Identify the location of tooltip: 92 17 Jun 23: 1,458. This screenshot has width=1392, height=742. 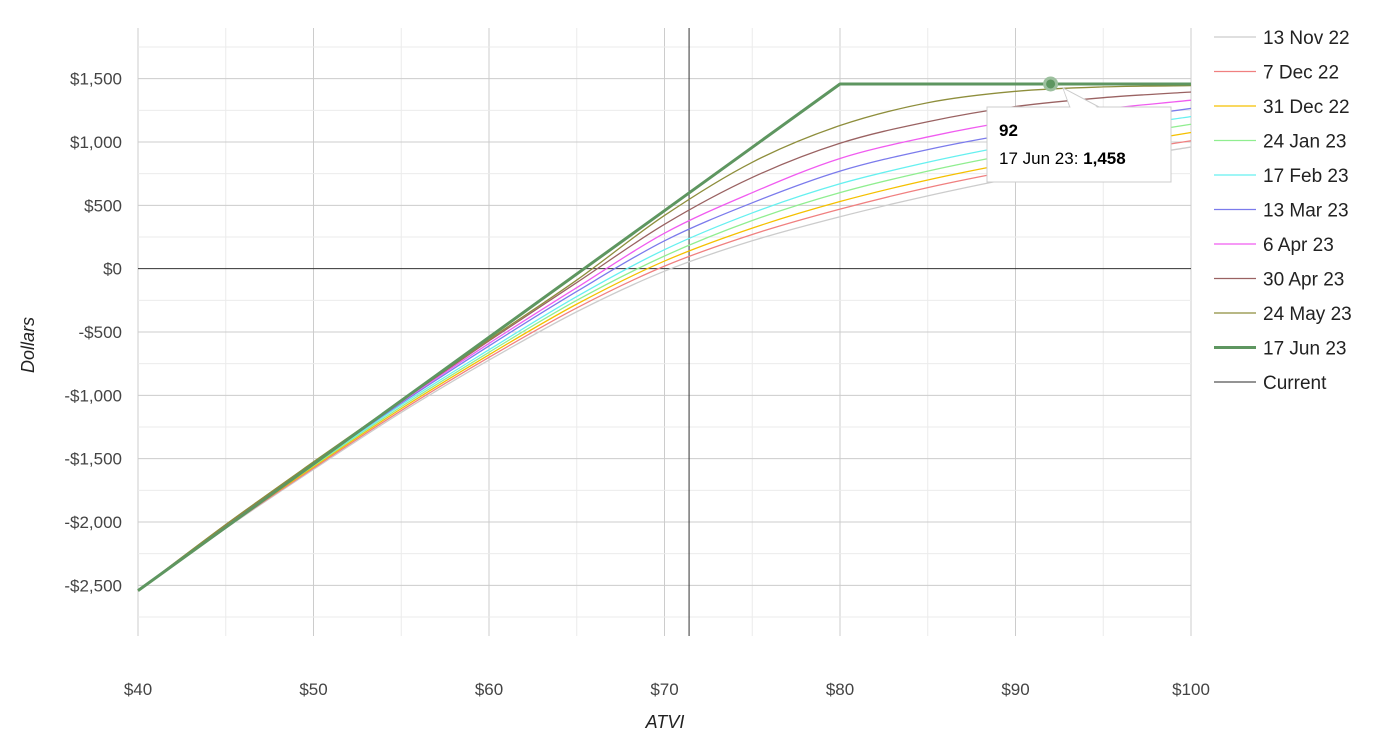
(1079, 129).